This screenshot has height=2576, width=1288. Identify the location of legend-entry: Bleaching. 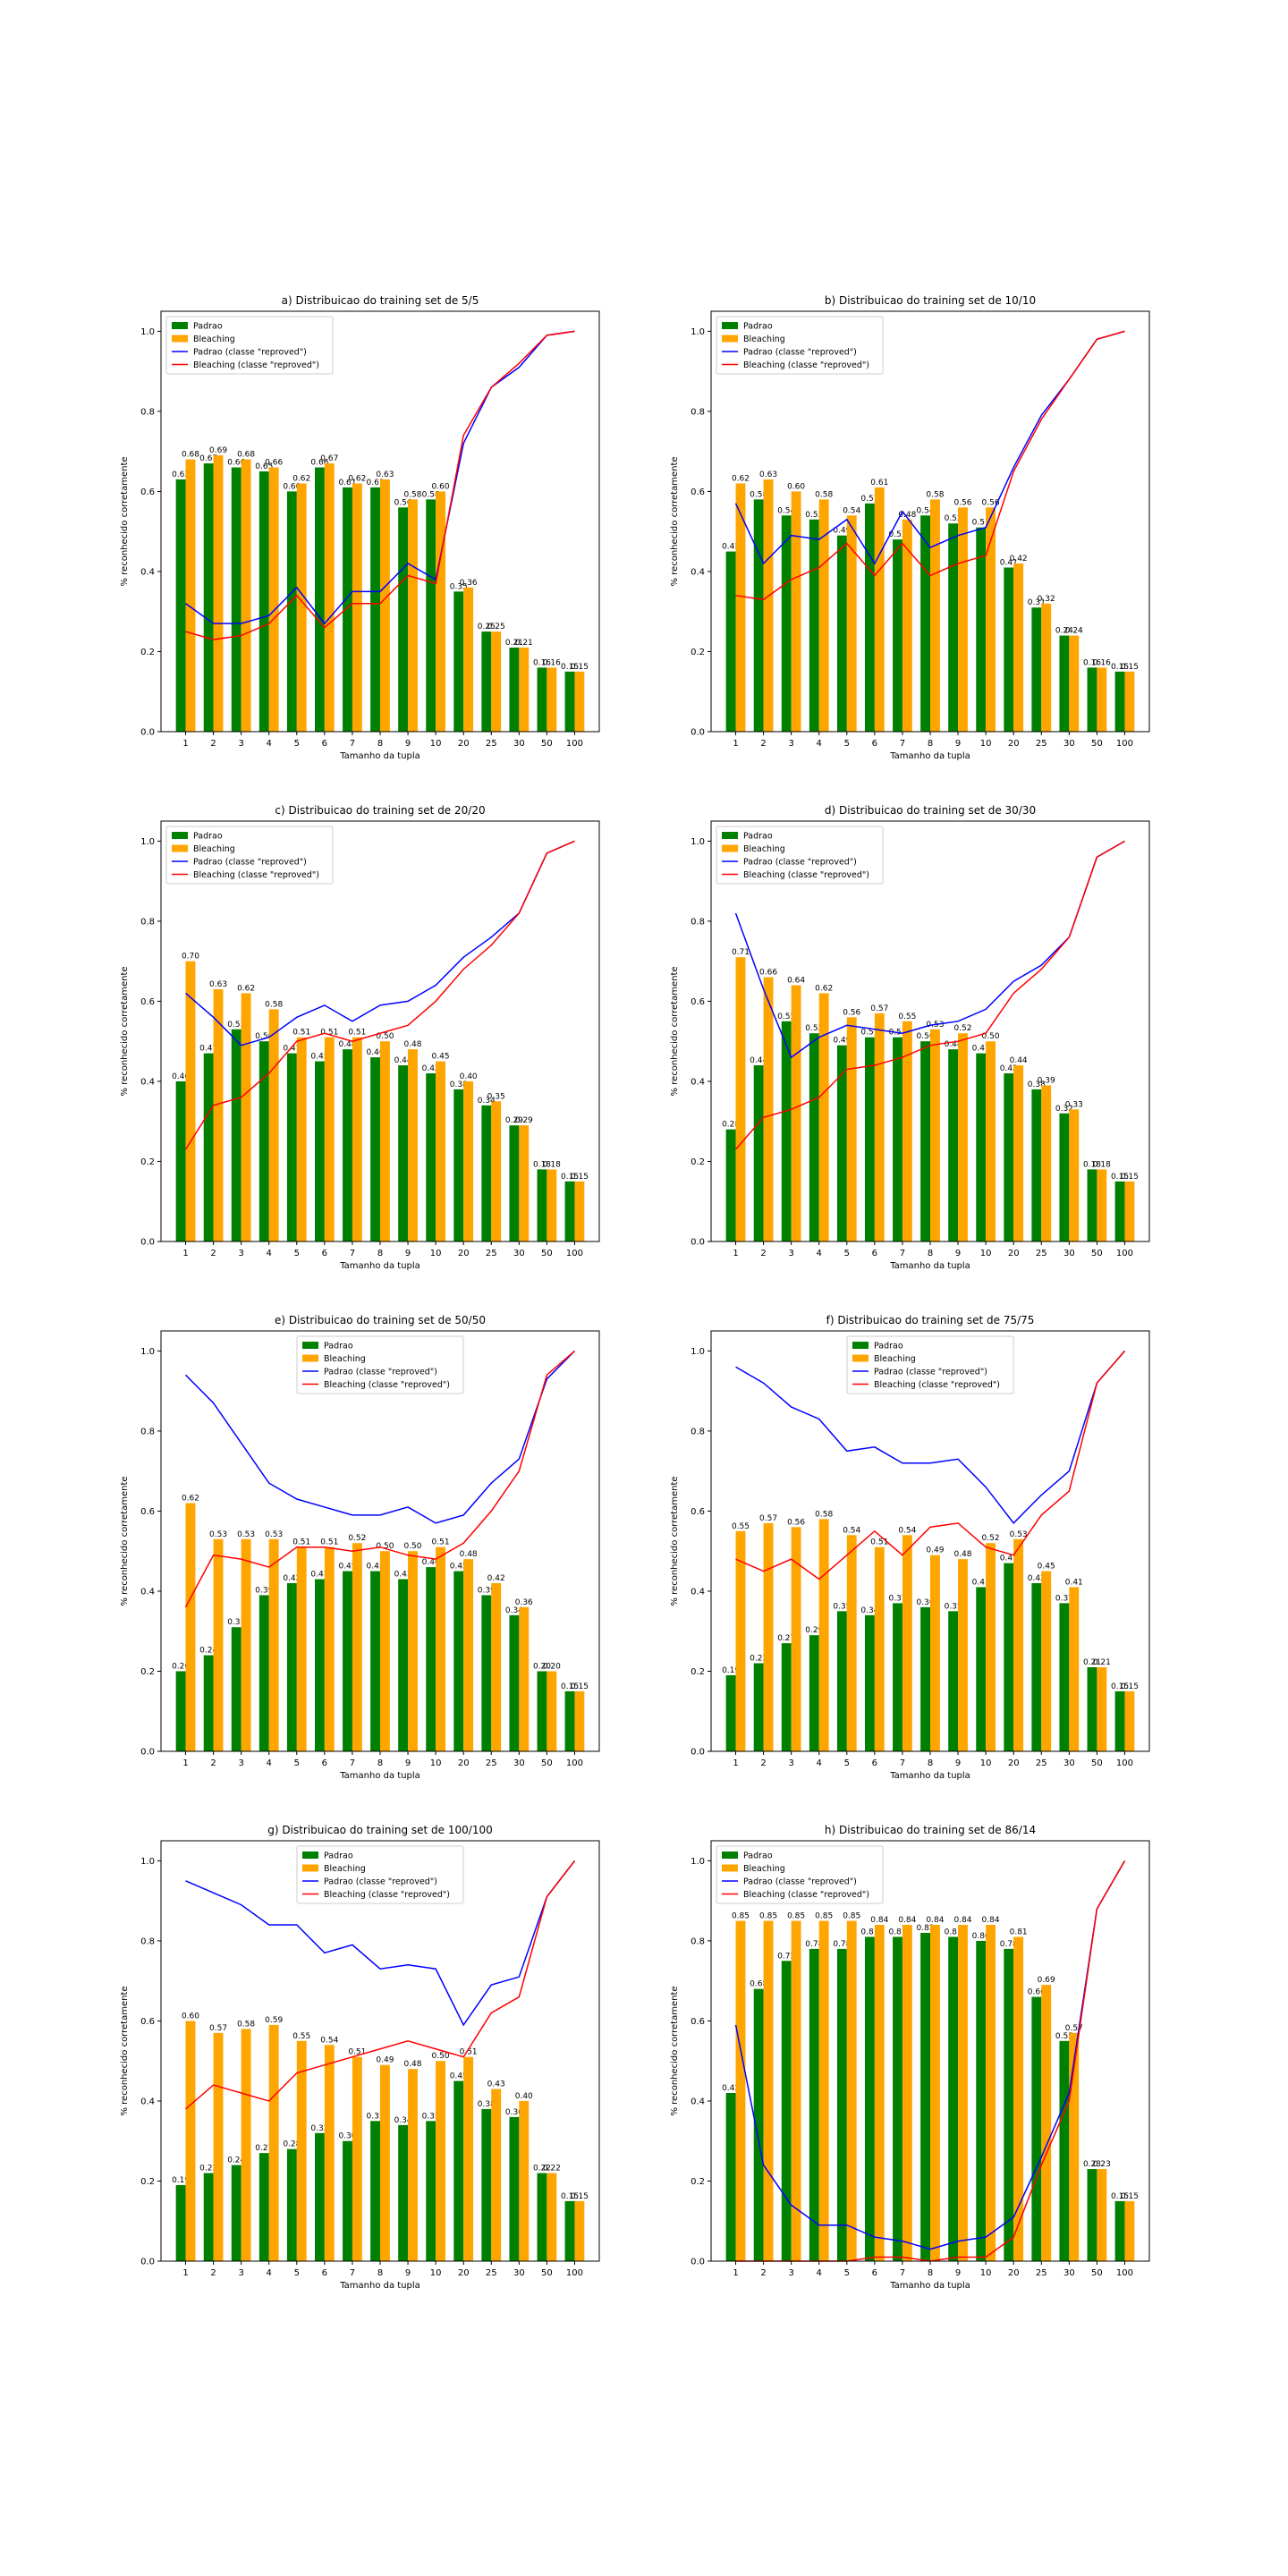
(764, 849).